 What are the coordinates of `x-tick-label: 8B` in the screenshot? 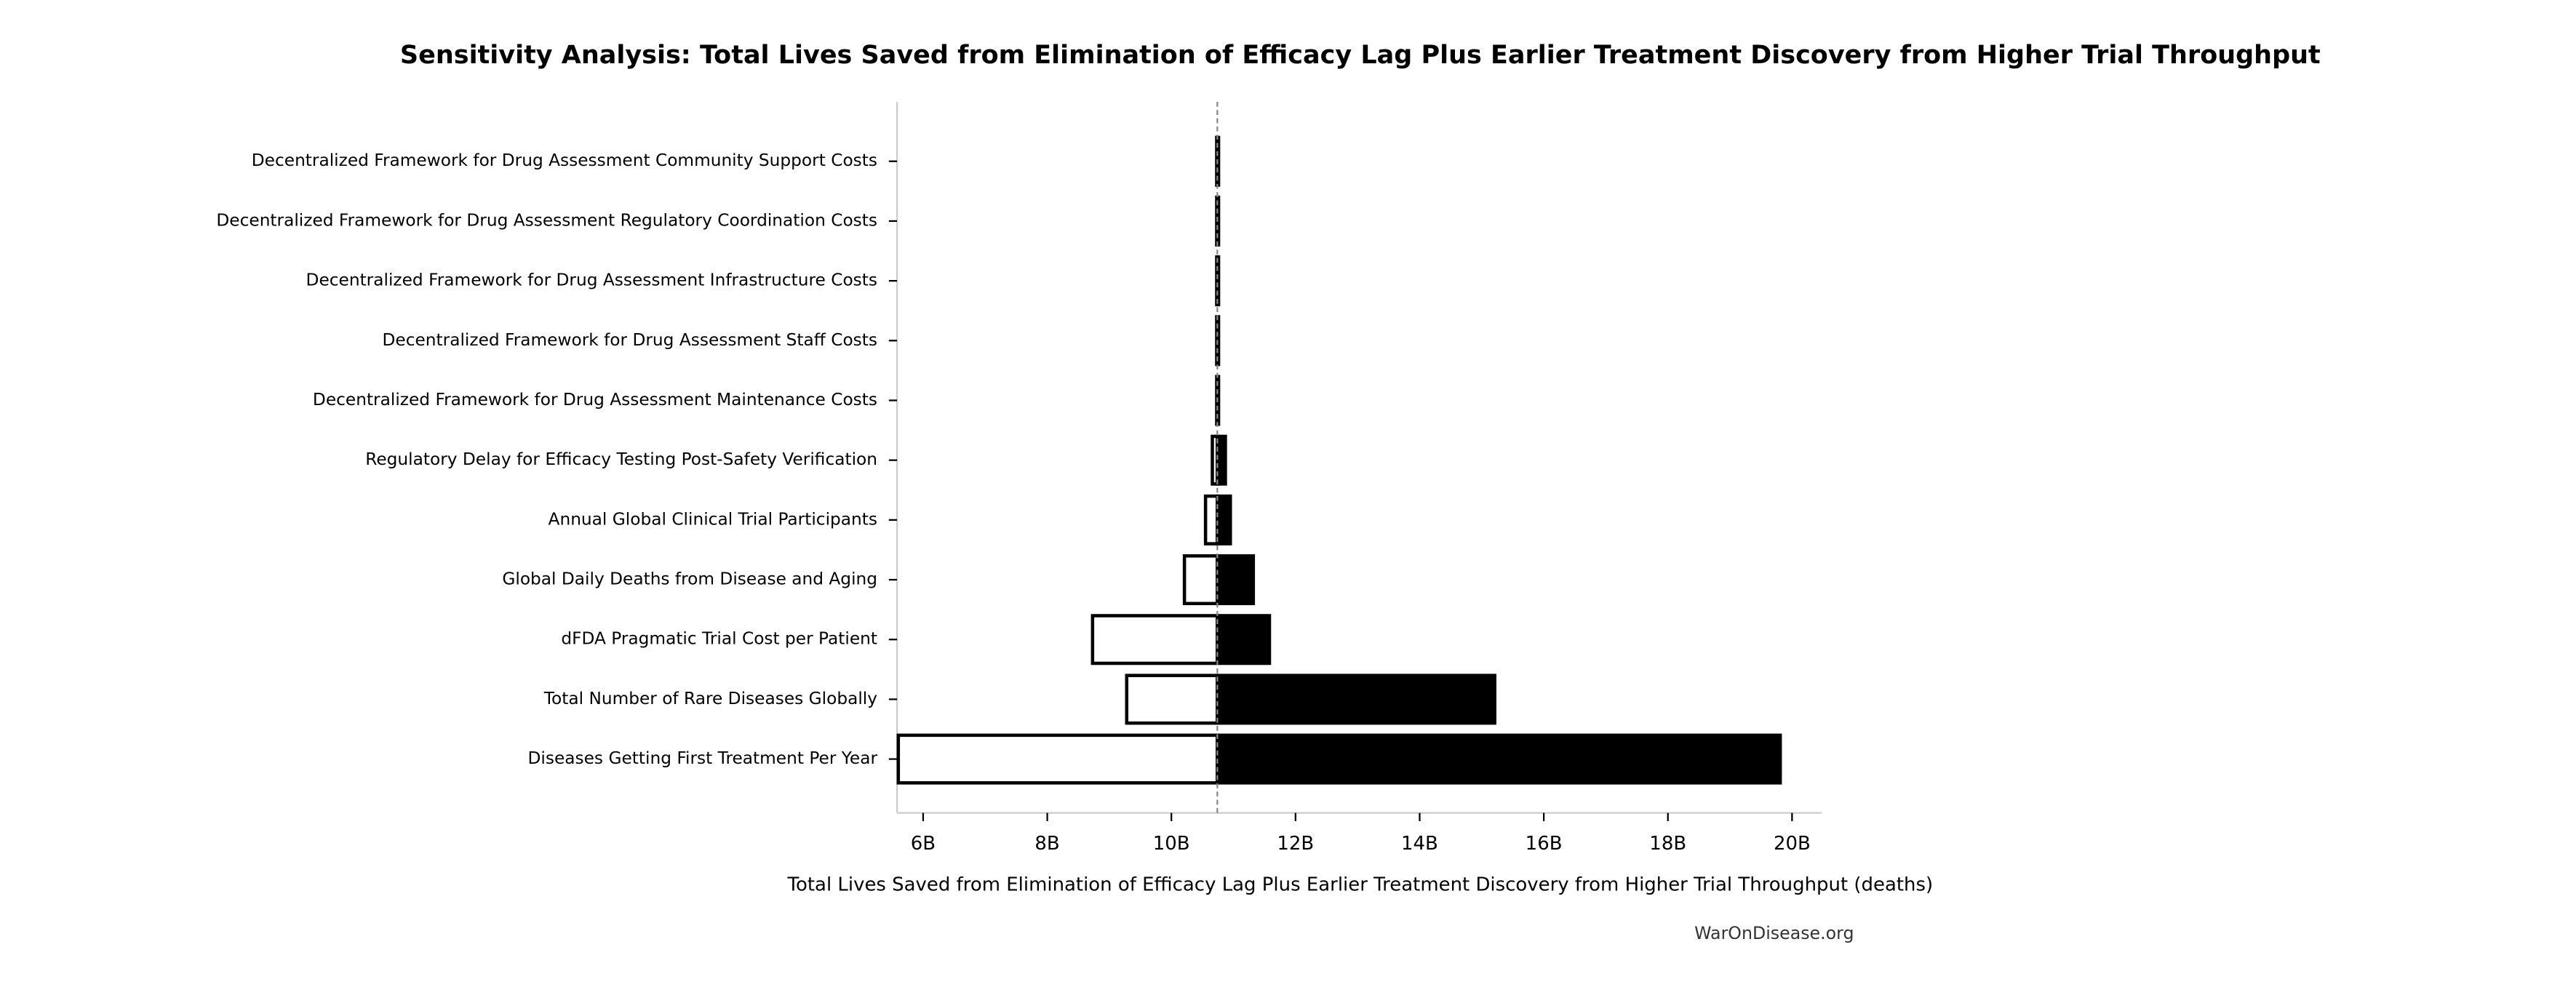 It's located at (1046, 844).